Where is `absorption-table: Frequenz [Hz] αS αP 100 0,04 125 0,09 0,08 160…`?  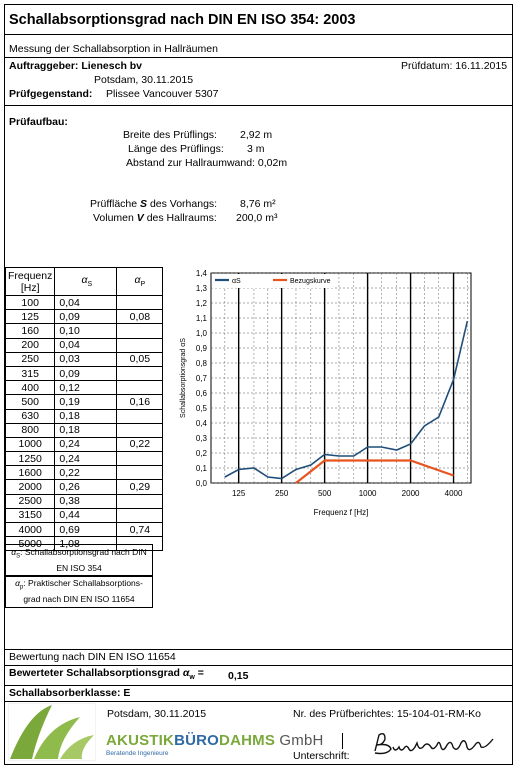 absorption-table: Frequenz [Hz] αS αP 100 0,04 125 0,09 0,08 160… is located at coordinates (84, 409).